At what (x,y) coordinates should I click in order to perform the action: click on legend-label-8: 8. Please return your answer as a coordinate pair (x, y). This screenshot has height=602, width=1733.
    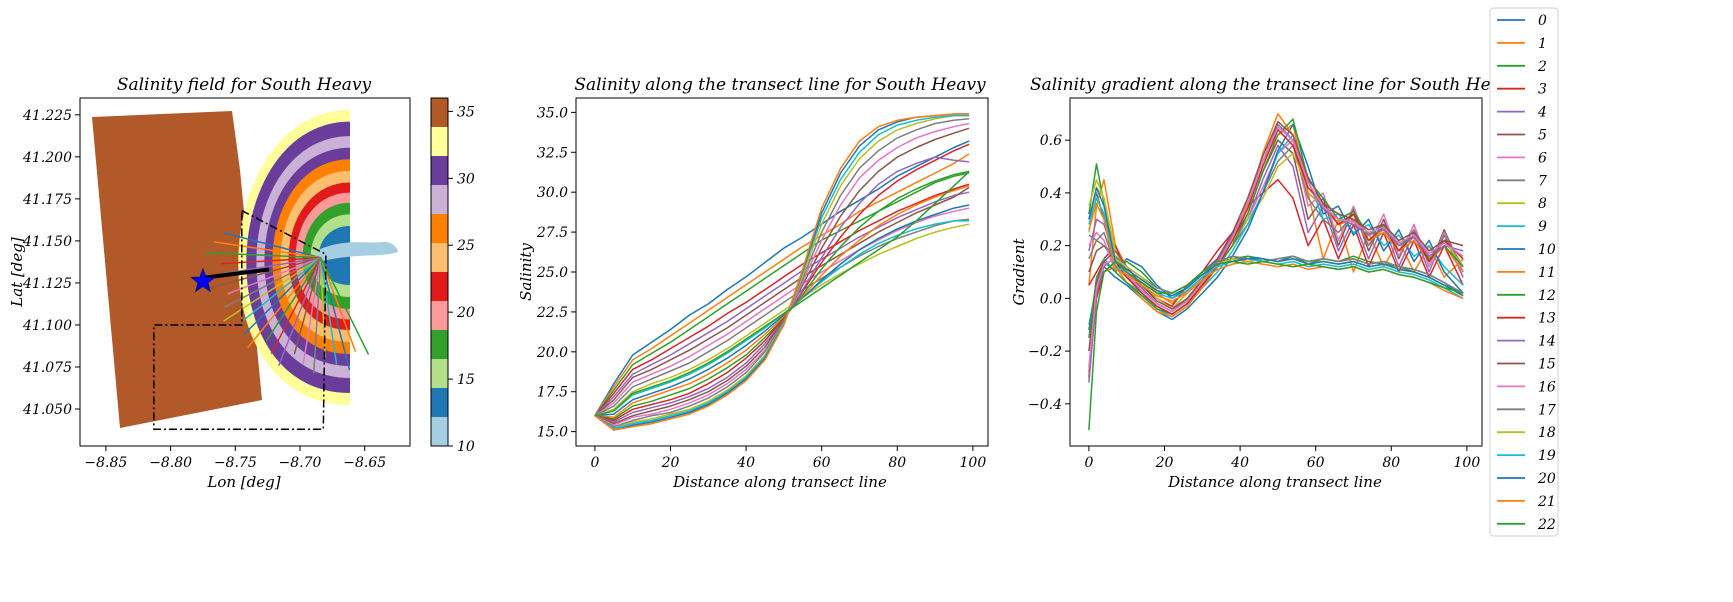
    Looking at the image, I should click on (1542, 204).